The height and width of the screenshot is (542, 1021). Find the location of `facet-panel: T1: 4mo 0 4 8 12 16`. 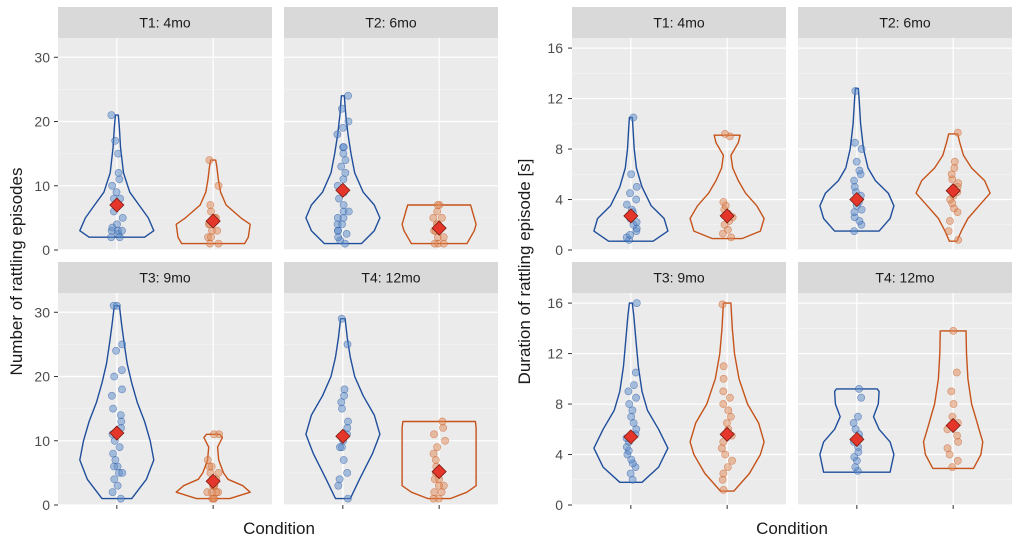

facet-panel: T1: 4mo 0 4 8 12 16 is located at coordinates (666, 132).